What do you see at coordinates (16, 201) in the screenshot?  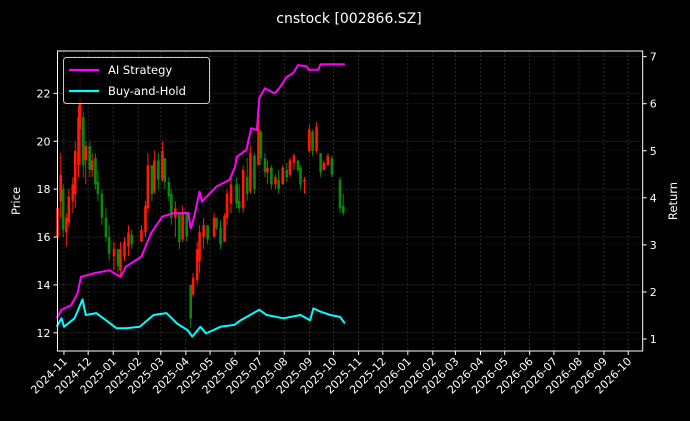 I see `y-axis-left-label: Price` at bounding box center [16, 201].